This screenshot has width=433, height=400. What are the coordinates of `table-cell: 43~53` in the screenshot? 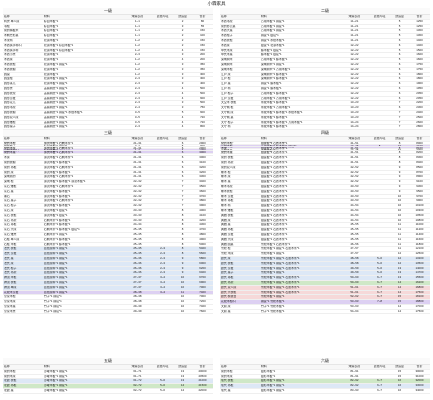 It's located at (354, 197).